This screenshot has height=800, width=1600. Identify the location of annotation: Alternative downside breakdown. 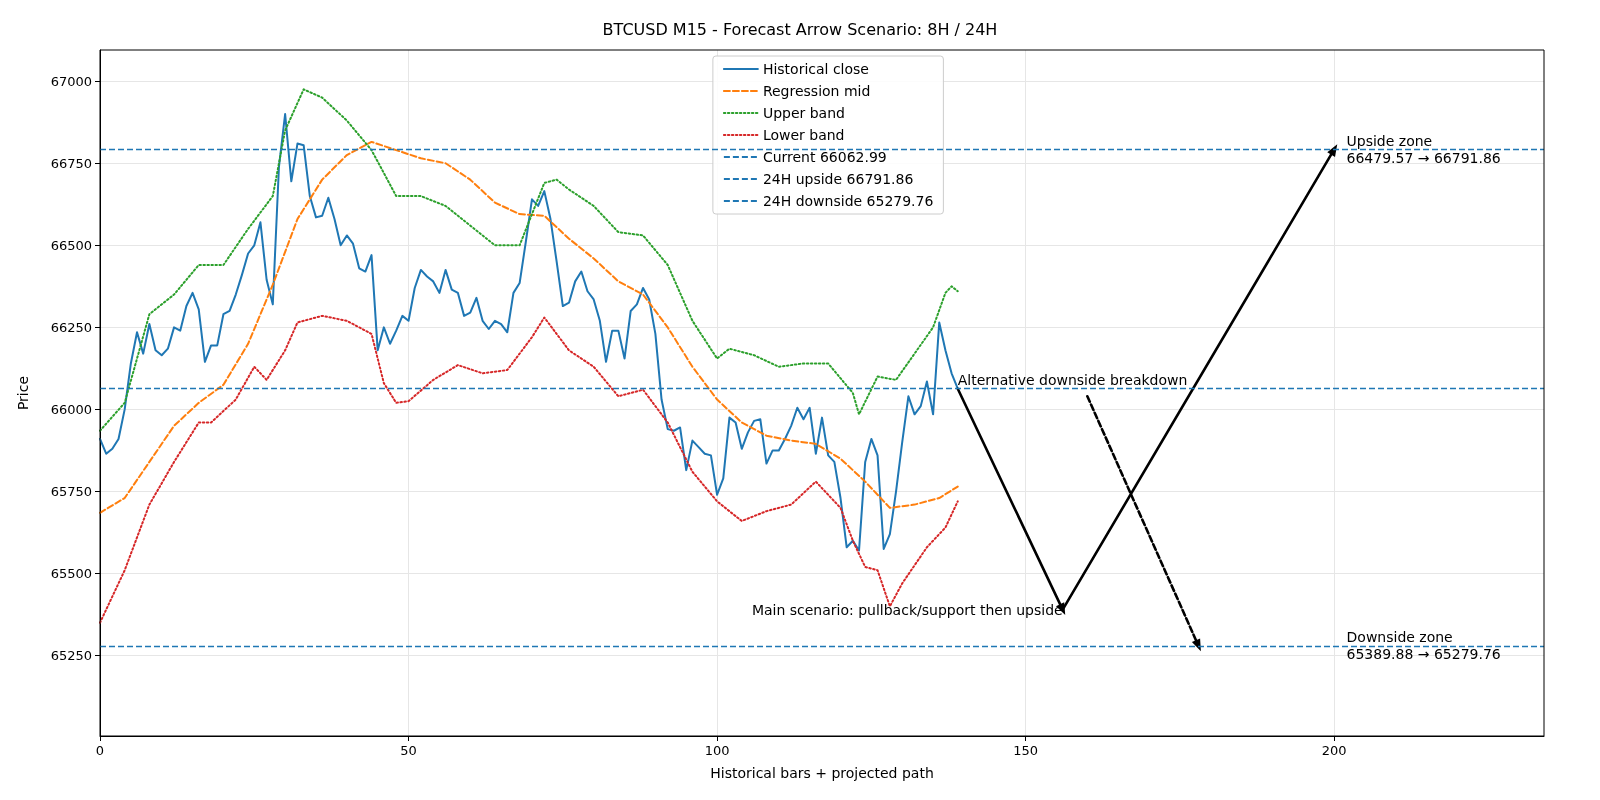
(1072, 380).